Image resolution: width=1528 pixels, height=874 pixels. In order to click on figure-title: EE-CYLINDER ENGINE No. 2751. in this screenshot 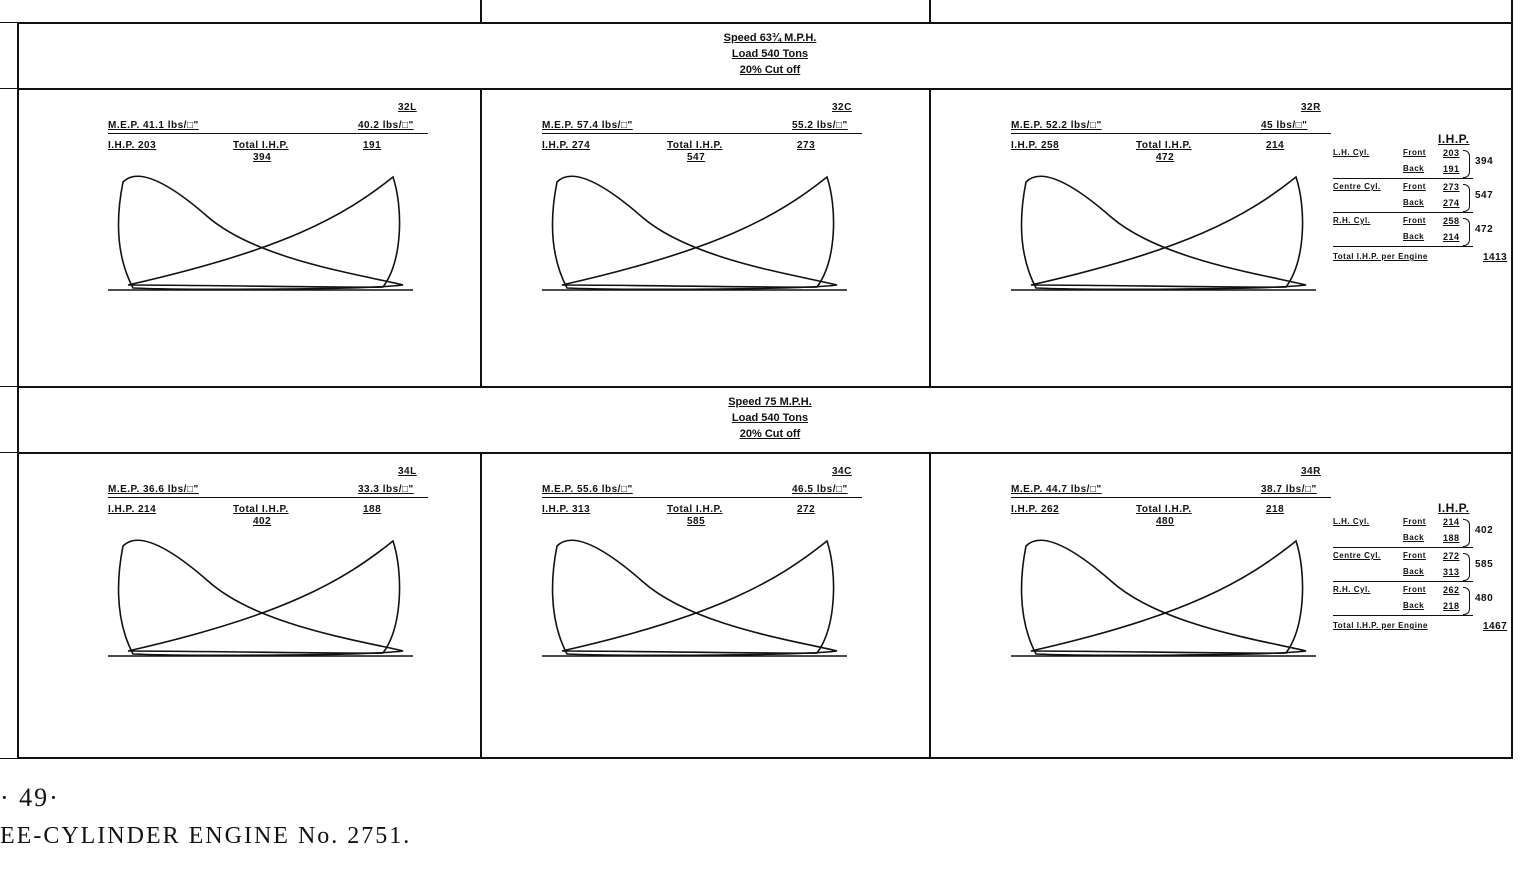, I will do `click(206, 836)`.